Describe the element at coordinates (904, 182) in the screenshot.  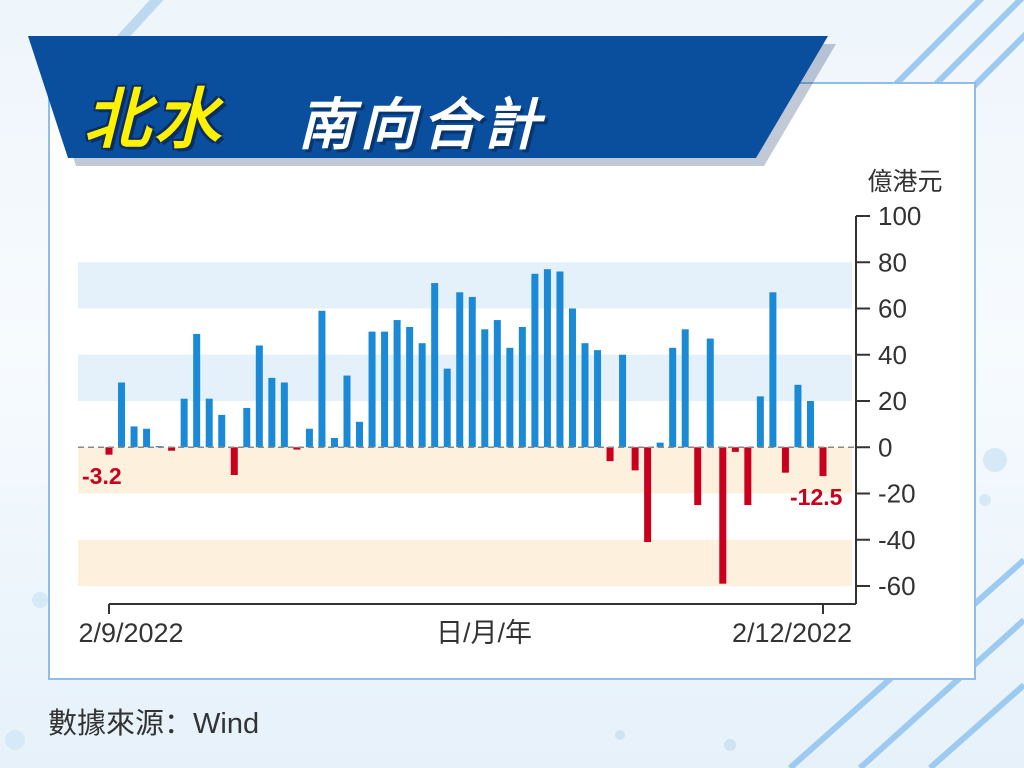
I see `y-axis-unit: 億港元` at that location.